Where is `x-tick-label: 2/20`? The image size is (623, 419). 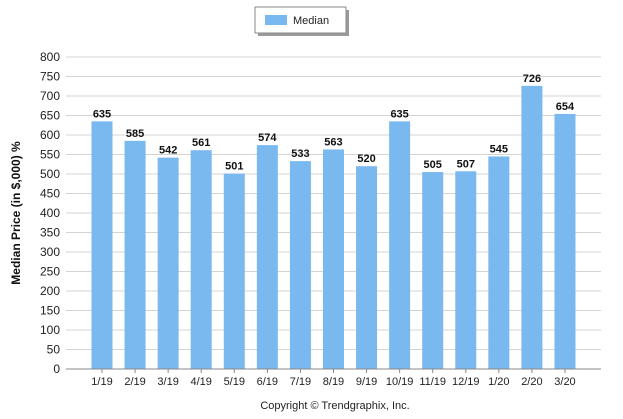
x-tick-label: 2/20 is located at coordinates (531, 382).